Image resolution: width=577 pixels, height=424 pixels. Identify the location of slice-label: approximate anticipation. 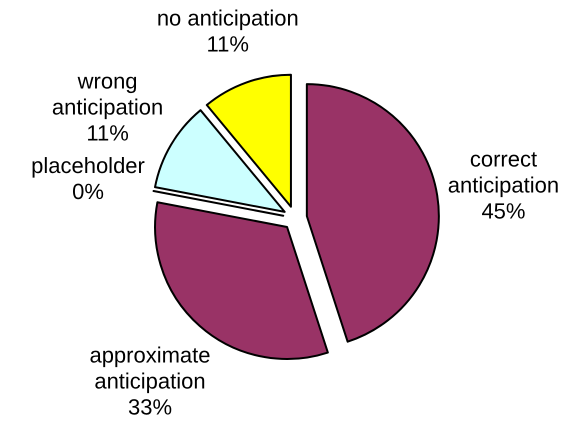
(150, 368).